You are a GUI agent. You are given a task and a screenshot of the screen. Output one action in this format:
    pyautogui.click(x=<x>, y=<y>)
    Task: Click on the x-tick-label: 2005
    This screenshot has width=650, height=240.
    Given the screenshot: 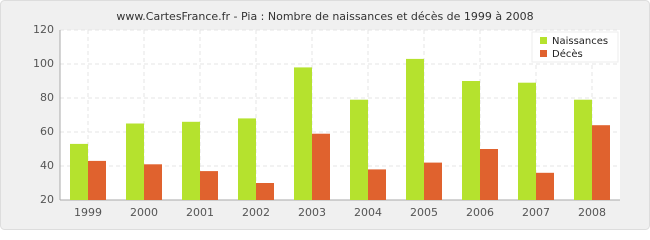 What is the action you would take?
    pyautogui.click(x=424, y=212)
    